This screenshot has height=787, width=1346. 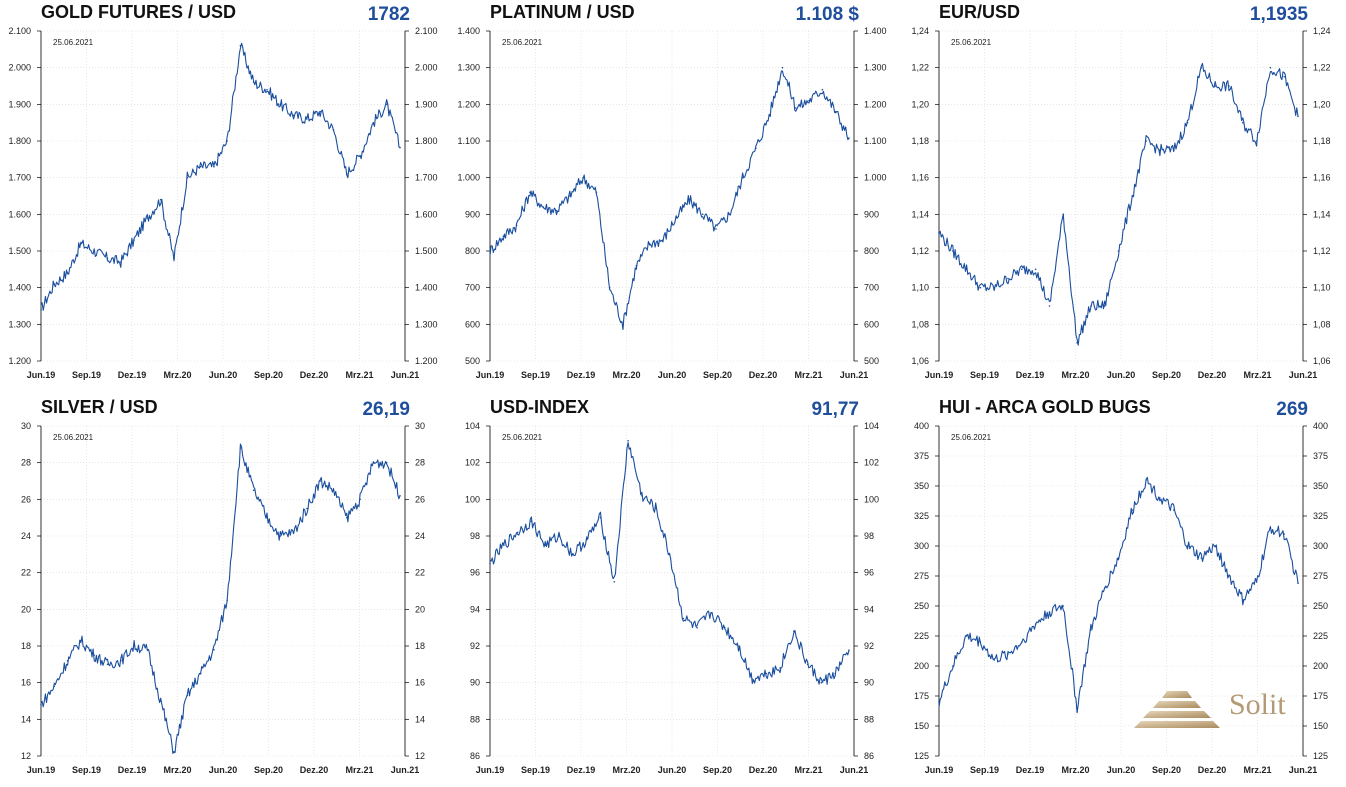 What do you see at coordinates (1257, 704) in the screenshot?
I see `solit-logo-text: Solit` at bounding box center [1257, 704].